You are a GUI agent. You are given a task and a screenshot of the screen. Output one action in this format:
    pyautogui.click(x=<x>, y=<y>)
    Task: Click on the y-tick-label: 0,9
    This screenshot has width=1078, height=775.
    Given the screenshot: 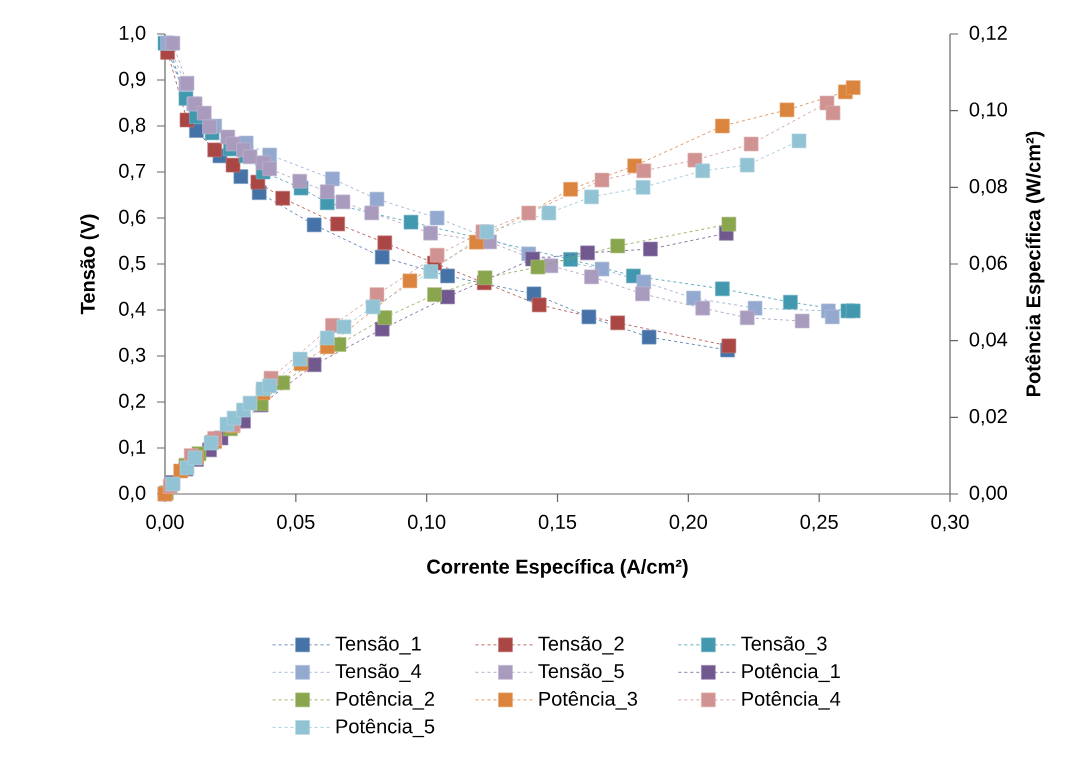 What is the action you would take?
    pyautogui.click(x=132, y=80)
    